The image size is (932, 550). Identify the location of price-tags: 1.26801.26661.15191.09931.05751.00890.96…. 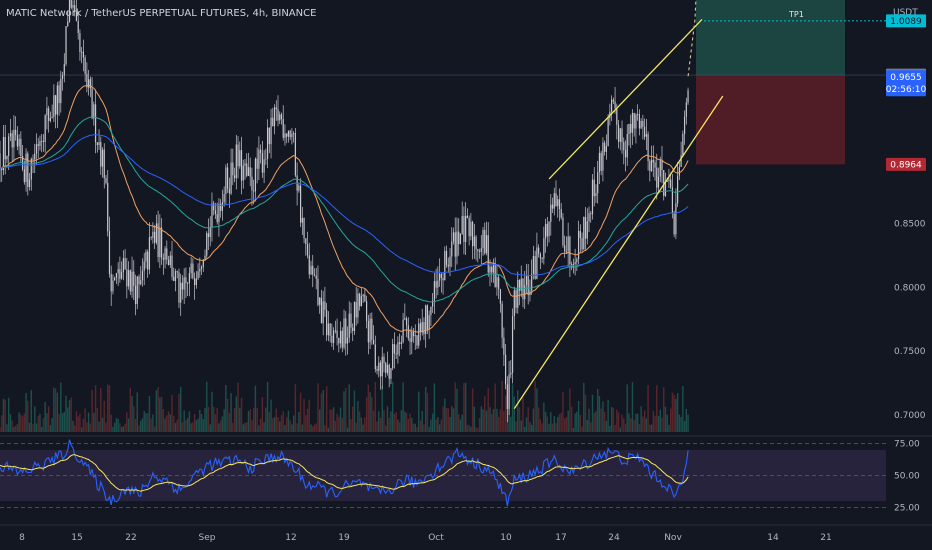
(906, 92).